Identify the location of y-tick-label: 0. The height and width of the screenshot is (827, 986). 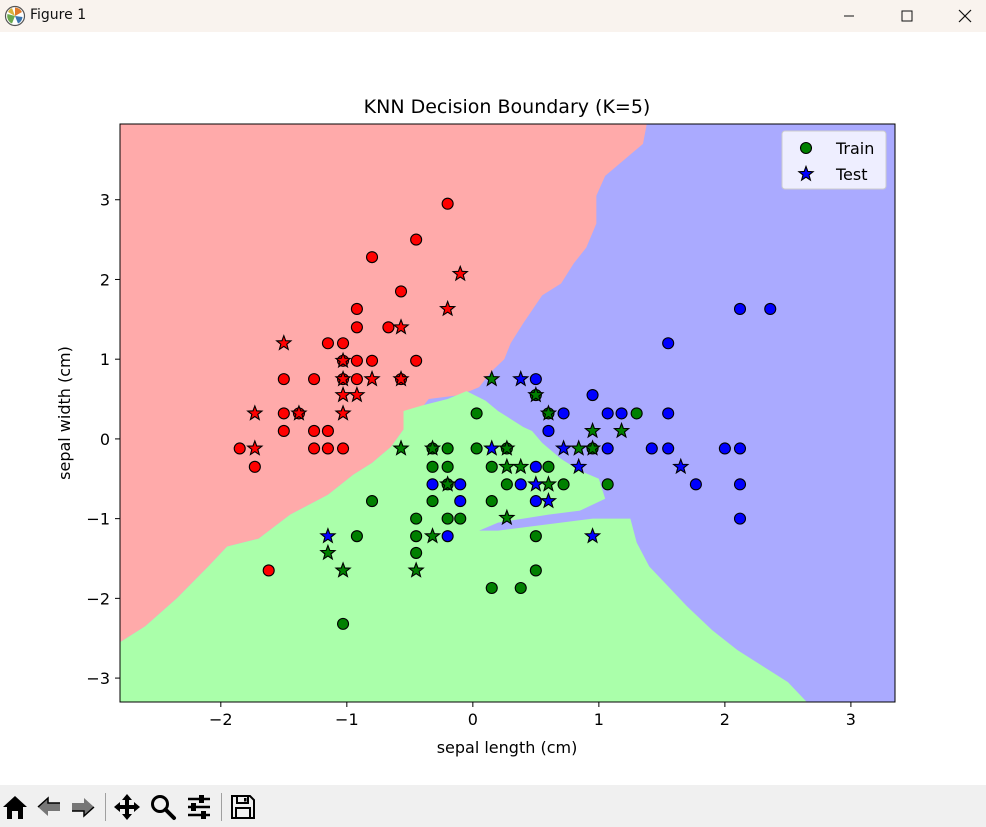
(105, 439).